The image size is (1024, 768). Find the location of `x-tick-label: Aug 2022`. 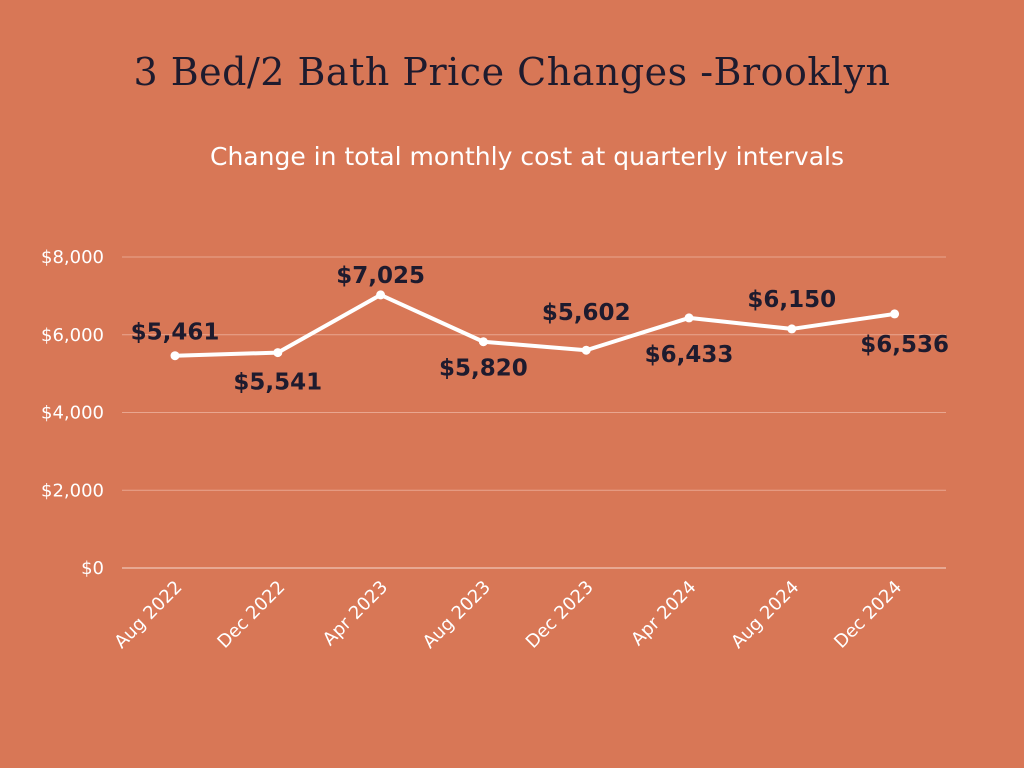

x-tick-label: Aug 2022 is located at coordinates (148, 615).